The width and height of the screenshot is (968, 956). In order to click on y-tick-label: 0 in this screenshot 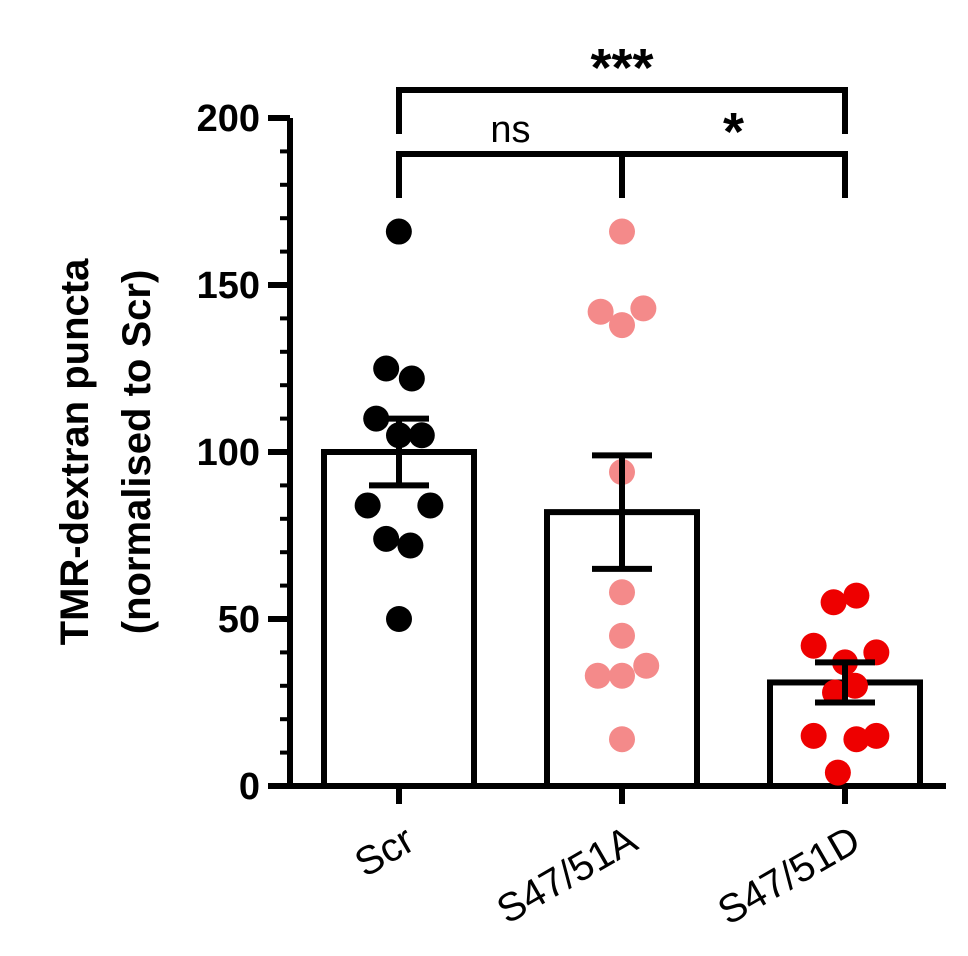, I will do `click(249, 787)`.